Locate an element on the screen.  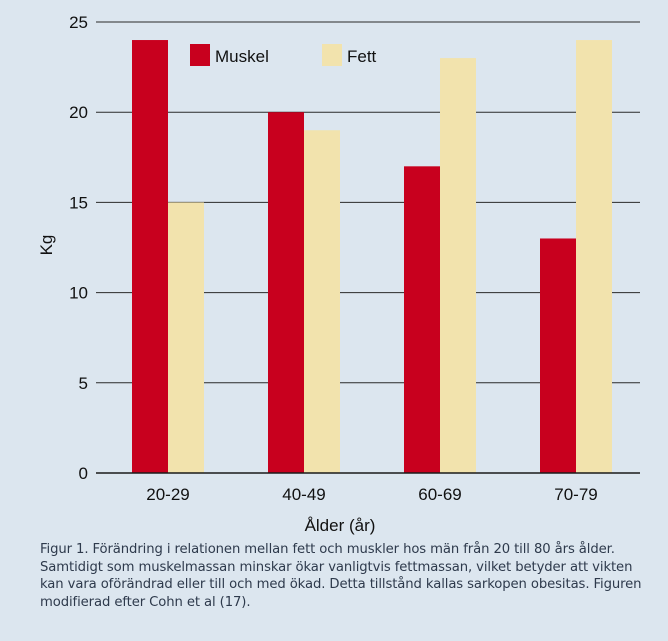
y-tick-label: 25 is located at coordinates (78, 22).